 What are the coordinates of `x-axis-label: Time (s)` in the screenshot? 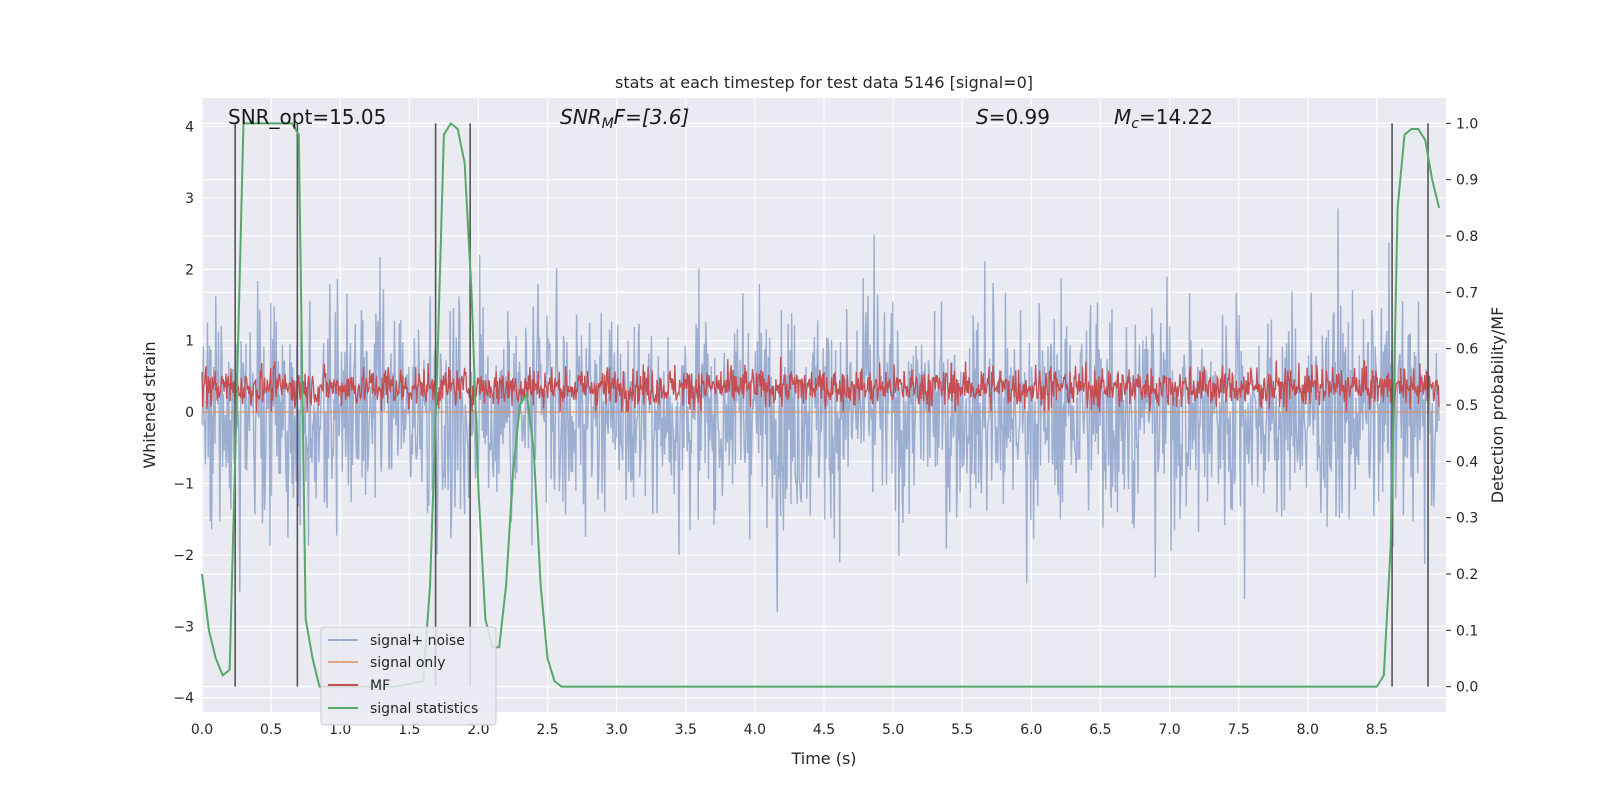 It's located at (823, 758).